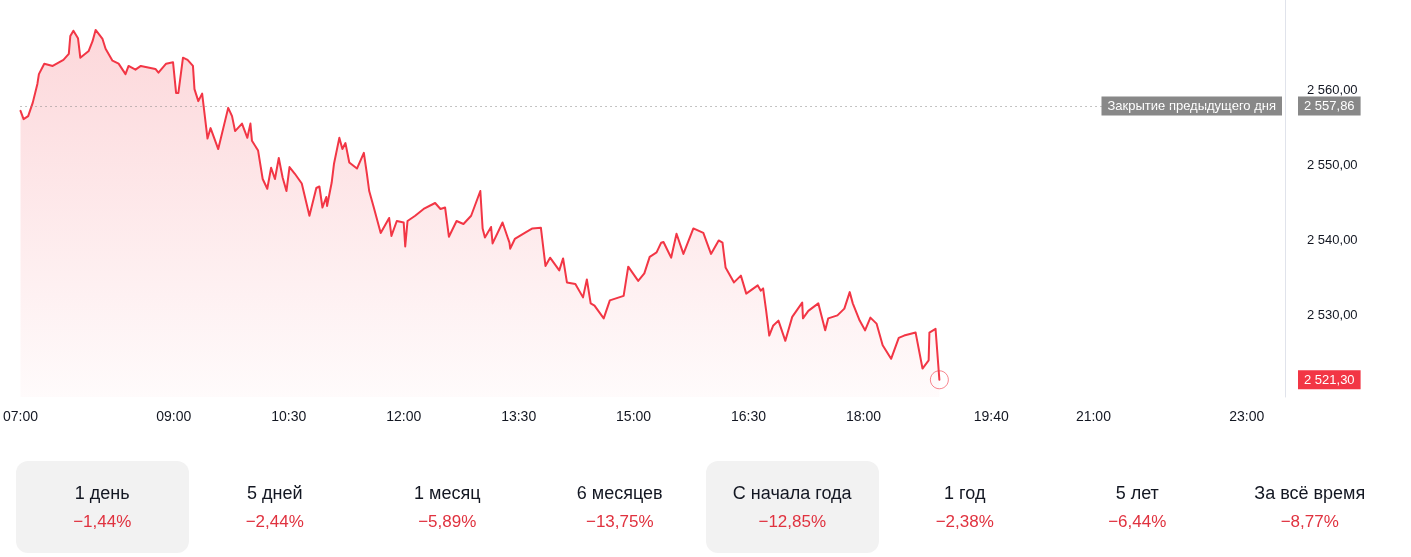 The image size is (1411, 557). I want to click on data-label: −1,44%, so click(102, 521).